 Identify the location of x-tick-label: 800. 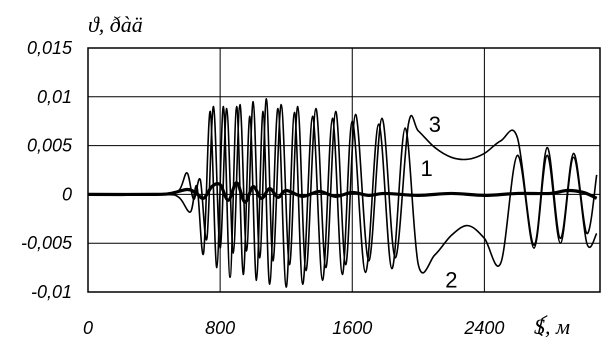
(220, 328).